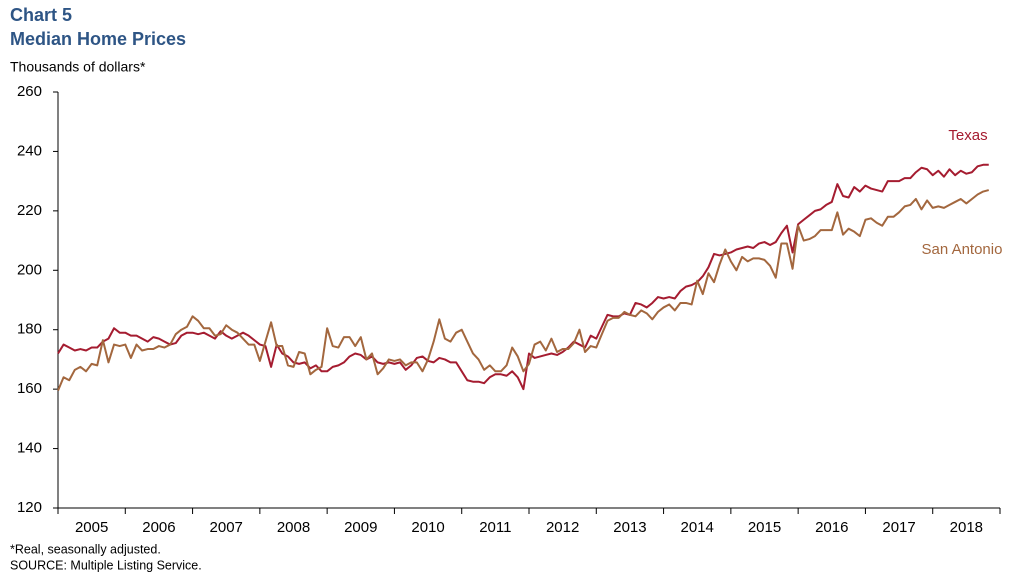 Image resolution: width=1025 pixels, height=585 pixels. What do you see at coordinates (898, 527) in the screenshot?
I see `x-tick-label: 2017` at bounding box center [898, 527].